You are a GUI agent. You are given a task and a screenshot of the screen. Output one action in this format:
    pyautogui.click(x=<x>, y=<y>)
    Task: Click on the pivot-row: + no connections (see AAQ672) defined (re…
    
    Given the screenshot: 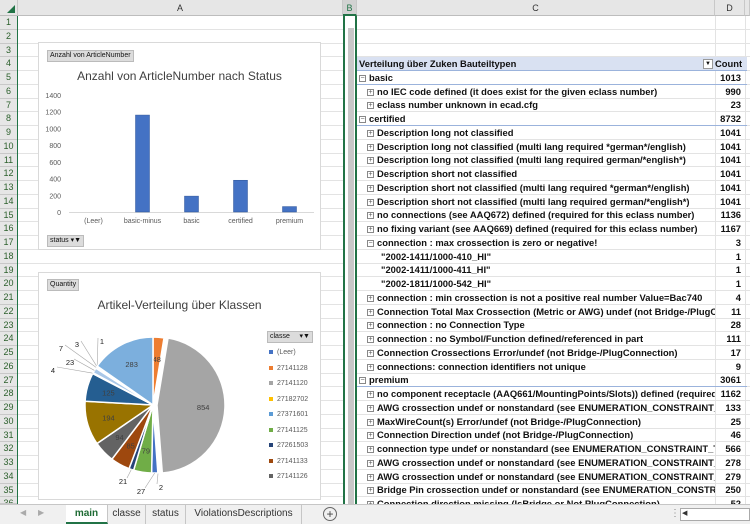 What is the action you would take?
    pyautogui.click(x=552, y=215)
    